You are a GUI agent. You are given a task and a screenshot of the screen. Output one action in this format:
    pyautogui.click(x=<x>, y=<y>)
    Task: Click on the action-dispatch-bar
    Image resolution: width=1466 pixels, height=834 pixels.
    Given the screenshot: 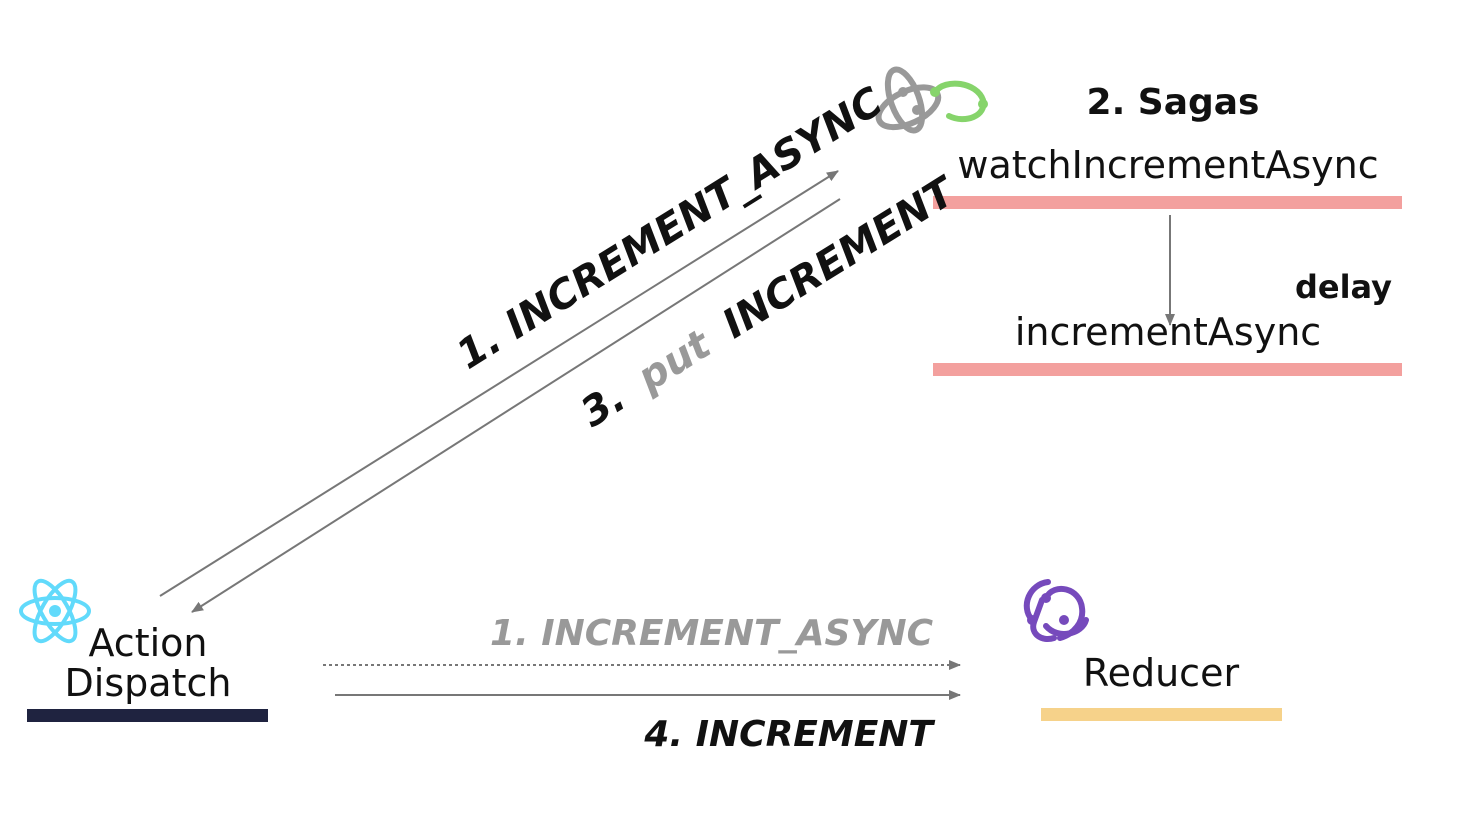 What is the action you would take?
    pyautogui.click(x=147, y=715)
    